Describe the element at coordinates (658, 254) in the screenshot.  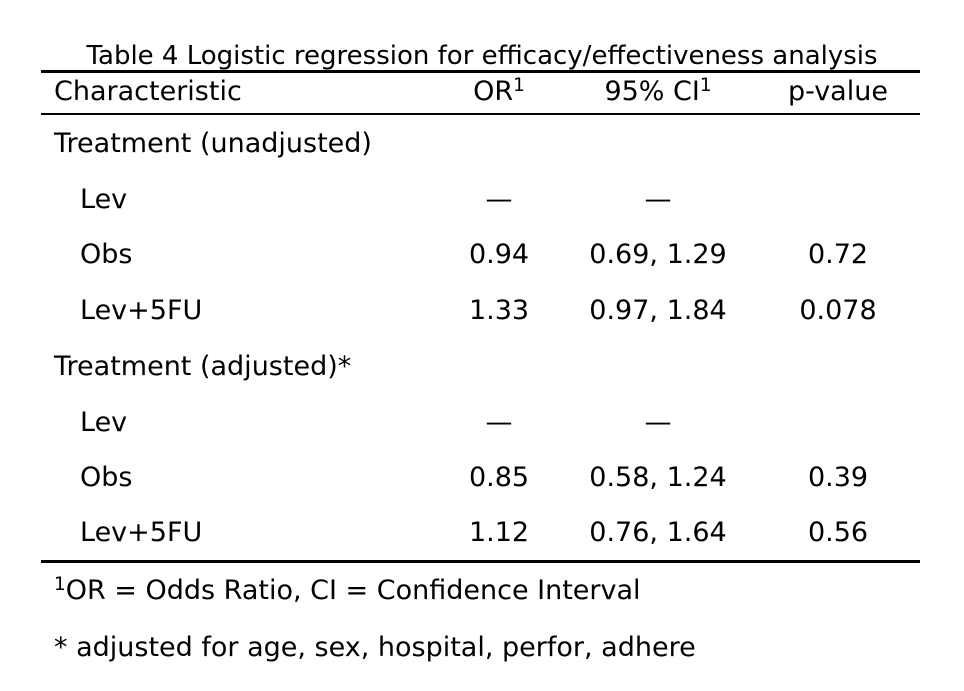
I see `ci-value: 0.69, 1.29` at that location.